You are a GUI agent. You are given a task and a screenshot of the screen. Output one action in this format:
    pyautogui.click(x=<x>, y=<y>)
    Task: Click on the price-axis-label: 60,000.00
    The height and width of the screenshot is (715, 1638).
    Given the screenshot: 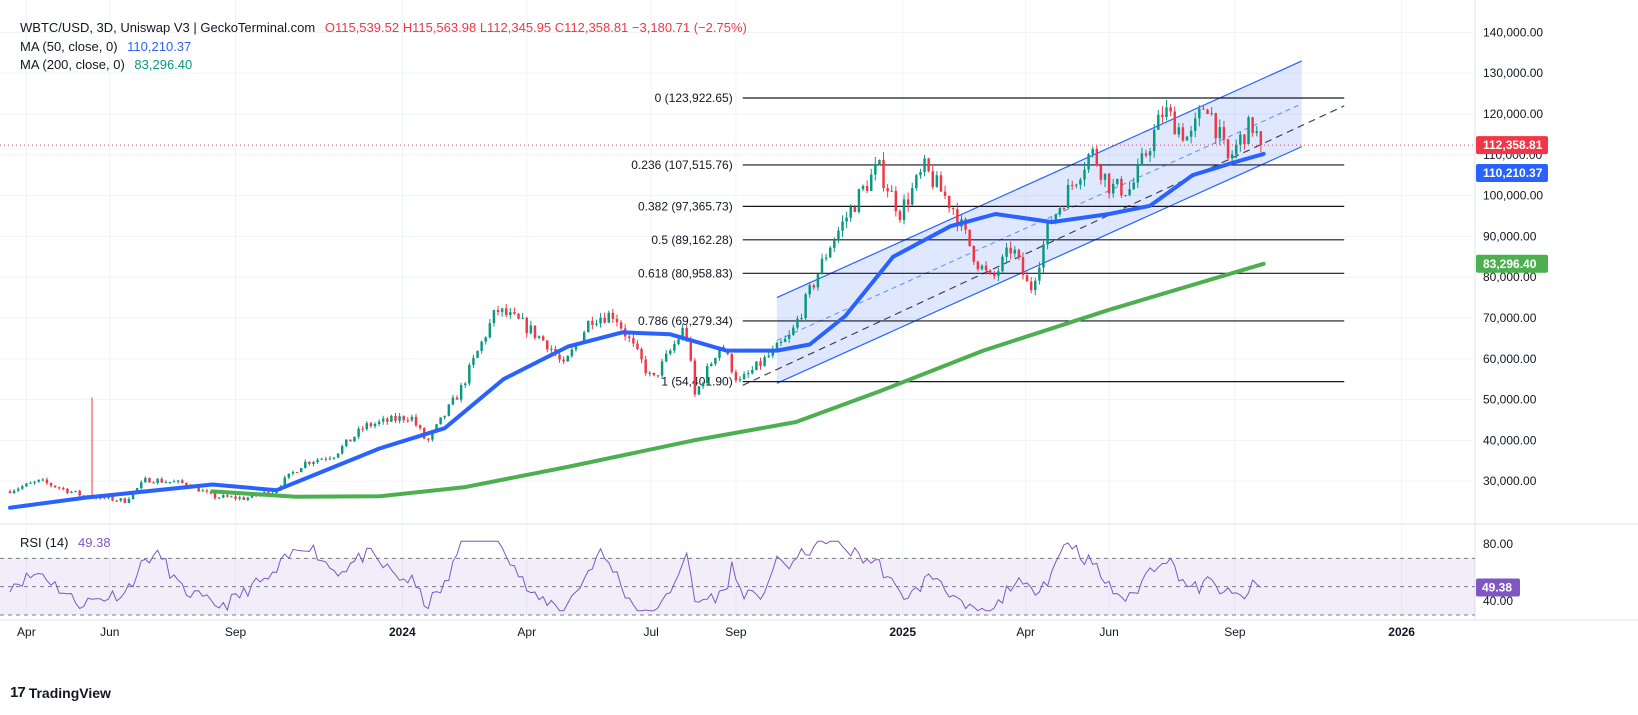 What is the action you would take?
    pyautogui.click(x=1510, y=359)
    